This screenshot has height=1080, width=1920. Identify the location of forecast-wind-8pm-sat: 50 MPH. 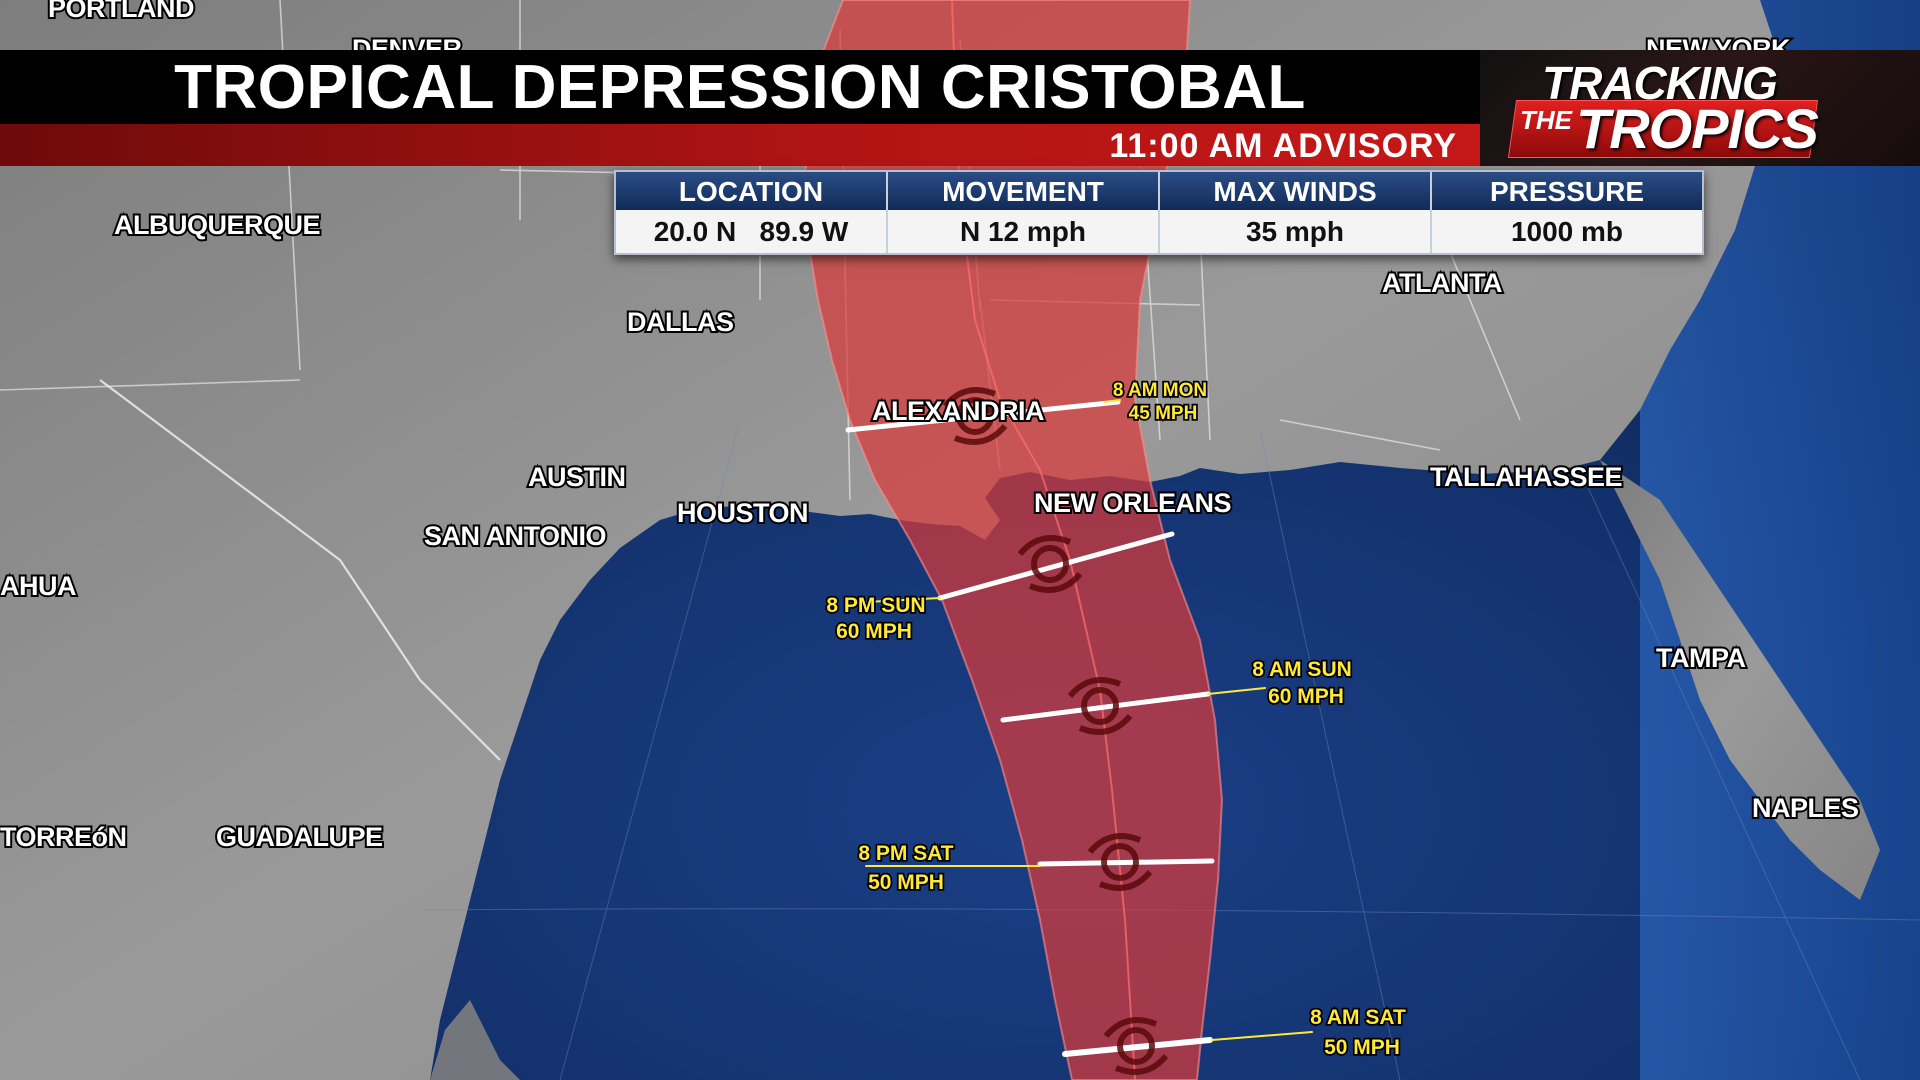
(906, 882).